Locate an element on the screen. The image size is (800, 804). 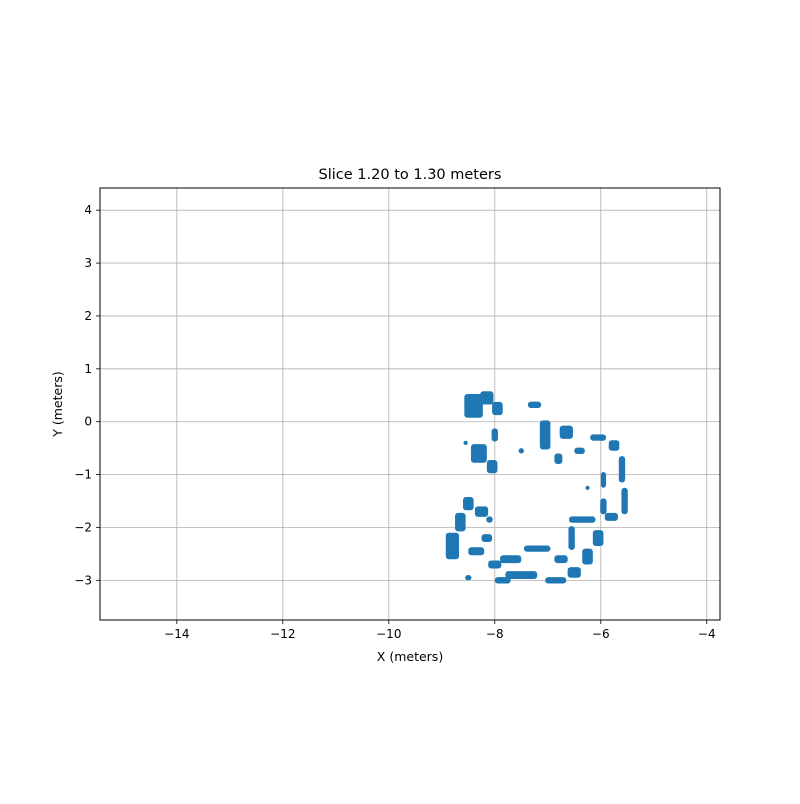
y-tick-label: 3 is located at coordinates (88, 263).